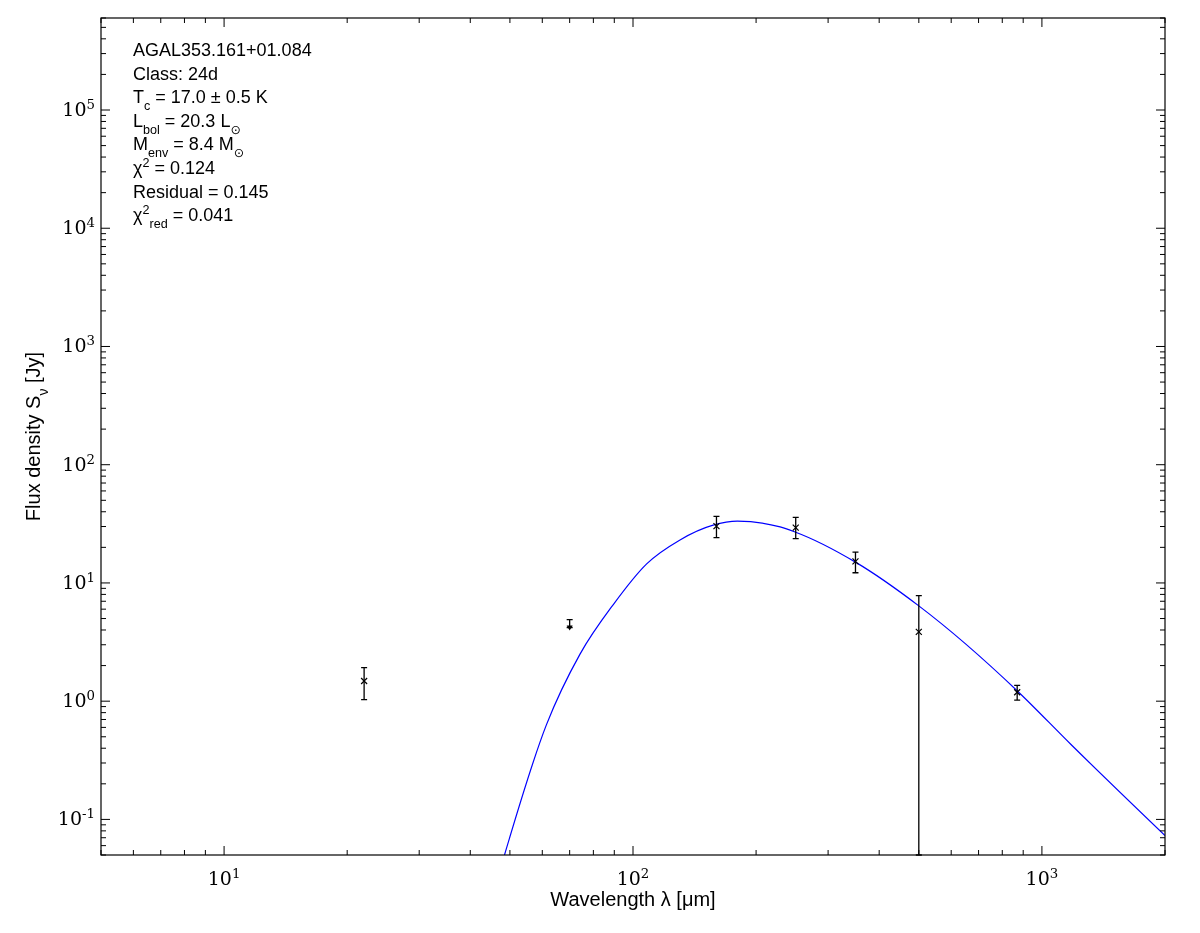 The height and width of the screenshot is (933, 1200). What do you see at coordinates (1042, 877) in the screenshot?
I see `x-tick-label: 10$^{3}$` at bounding box center [1042, 877].